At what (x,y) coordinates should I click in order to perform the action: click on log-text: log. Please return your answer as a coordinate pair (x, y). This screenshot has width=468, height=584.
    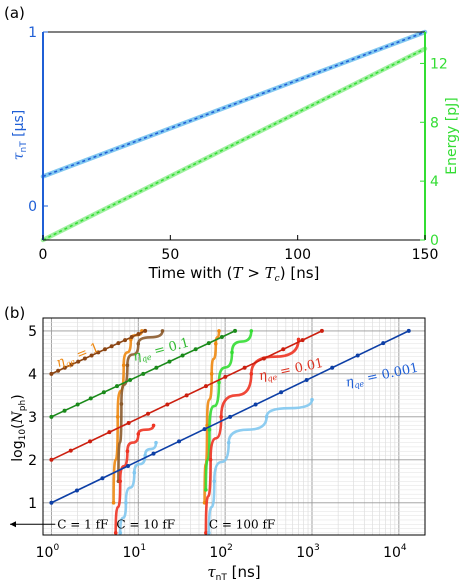
    Looking at the image, I should click on (18, 450).